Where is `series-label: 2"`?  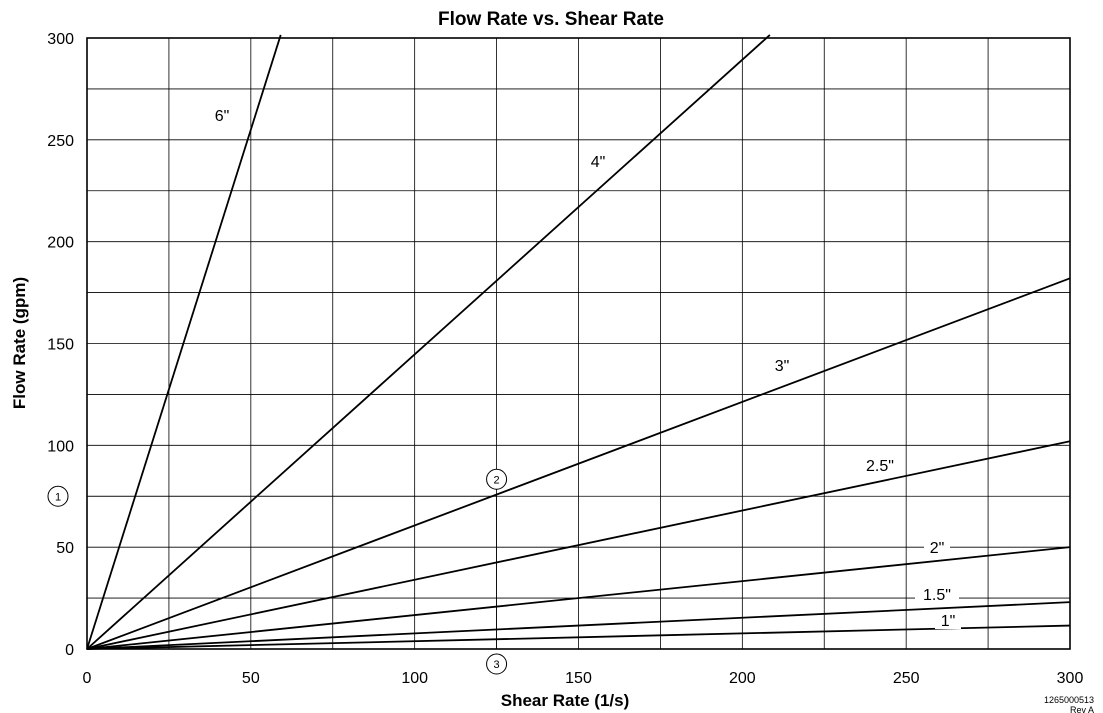
series-label: 2" is located at coordinates (937, 548).